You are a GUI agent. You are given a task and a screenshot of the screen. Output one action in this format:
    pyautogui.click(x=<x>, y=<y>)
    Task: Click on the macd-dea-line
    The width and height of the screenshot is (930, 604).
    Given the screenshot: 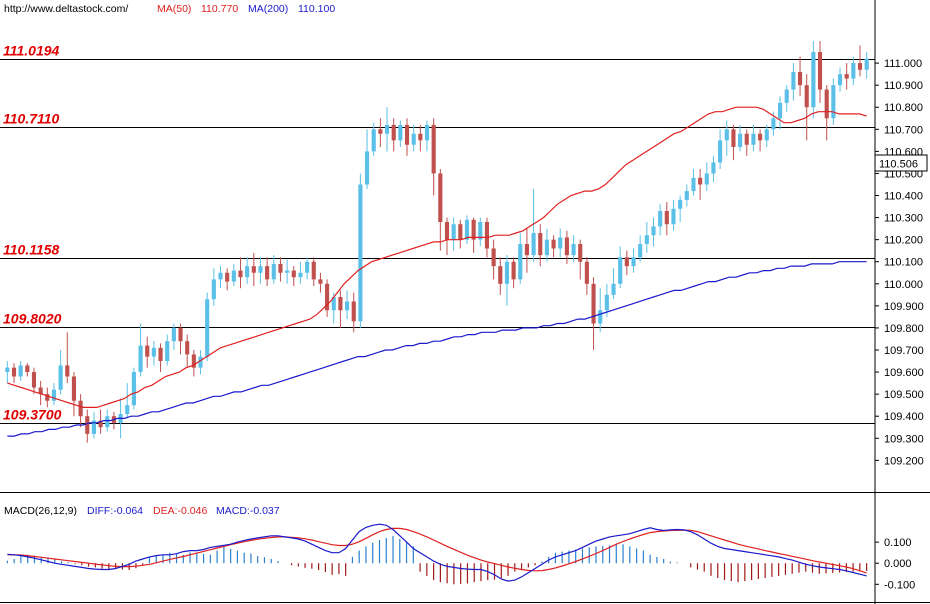 What is the action you would take?
    pyautogui.click(x=437, y=550)
    